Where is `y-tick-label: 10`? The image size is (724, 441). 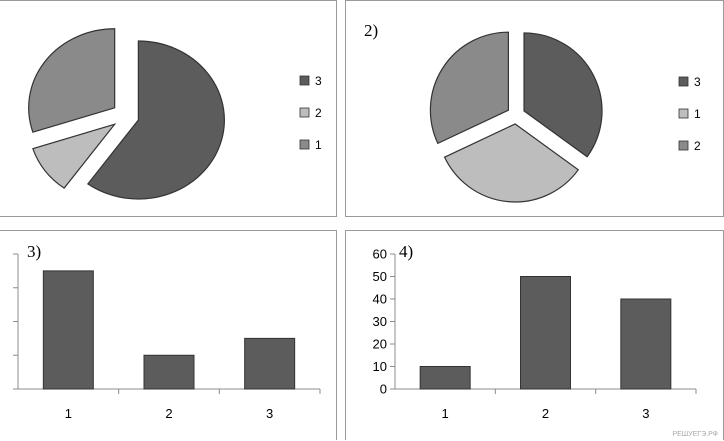
y-tick-label: 10 is located at coordinates (380, 366).